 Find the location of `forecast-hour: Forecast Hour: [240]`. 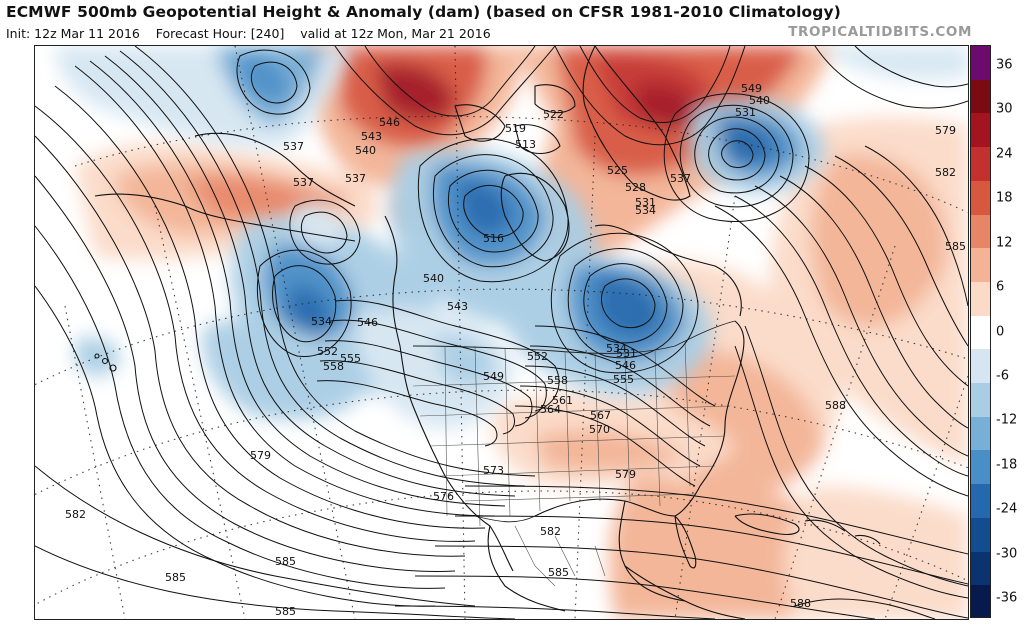

forecast-hour: Forecast Hour: [240] is located at coordinates (220, 33).